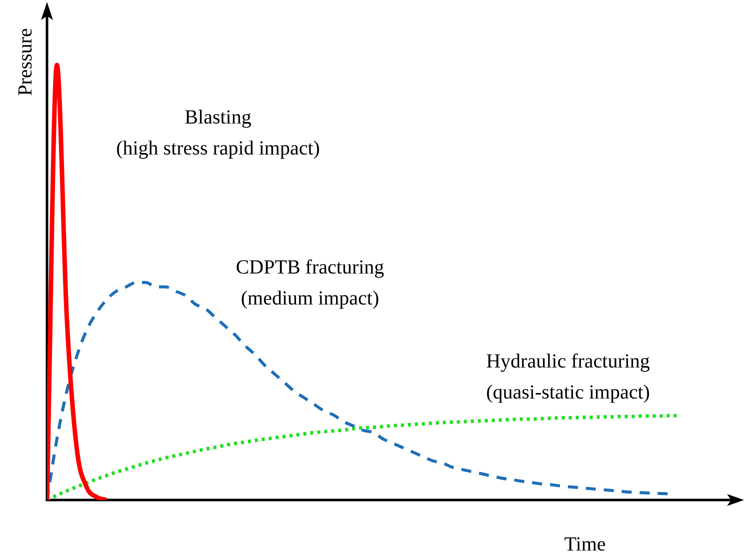 This screenshot has height=555, width=744. Describe the element at coordinates (585, 544) in the screenshot. I see `x-axis-title: Time` at that location.